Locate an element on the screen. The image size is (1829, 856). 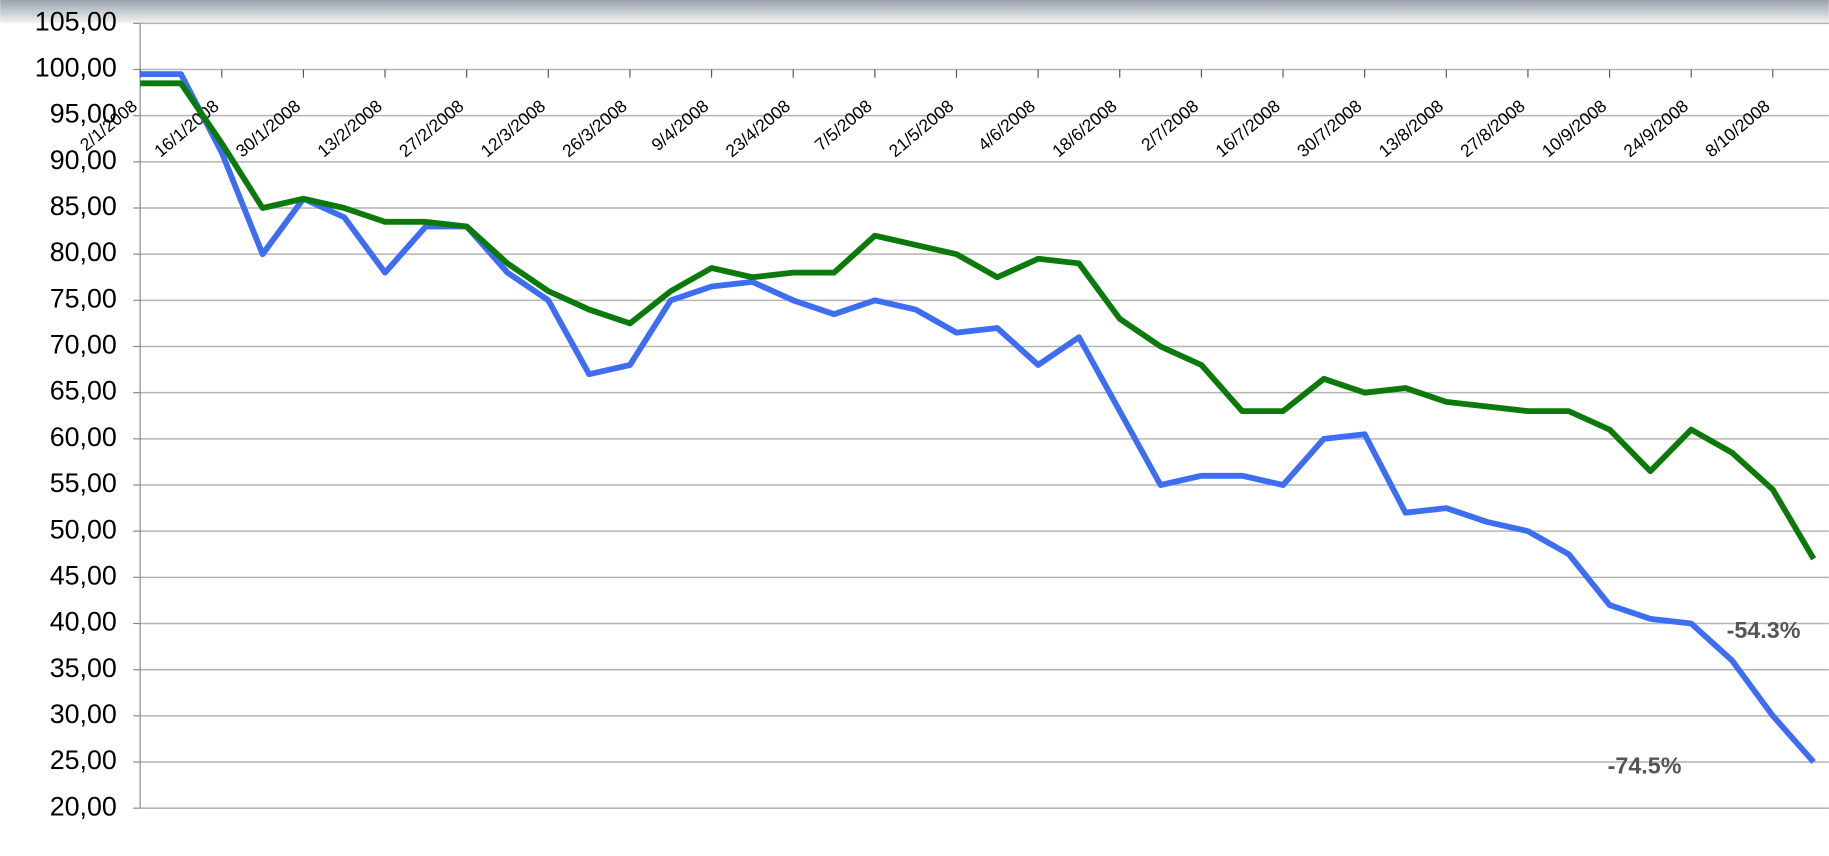
y-tick-label: 65,00 is located at coordinates (83, 391).